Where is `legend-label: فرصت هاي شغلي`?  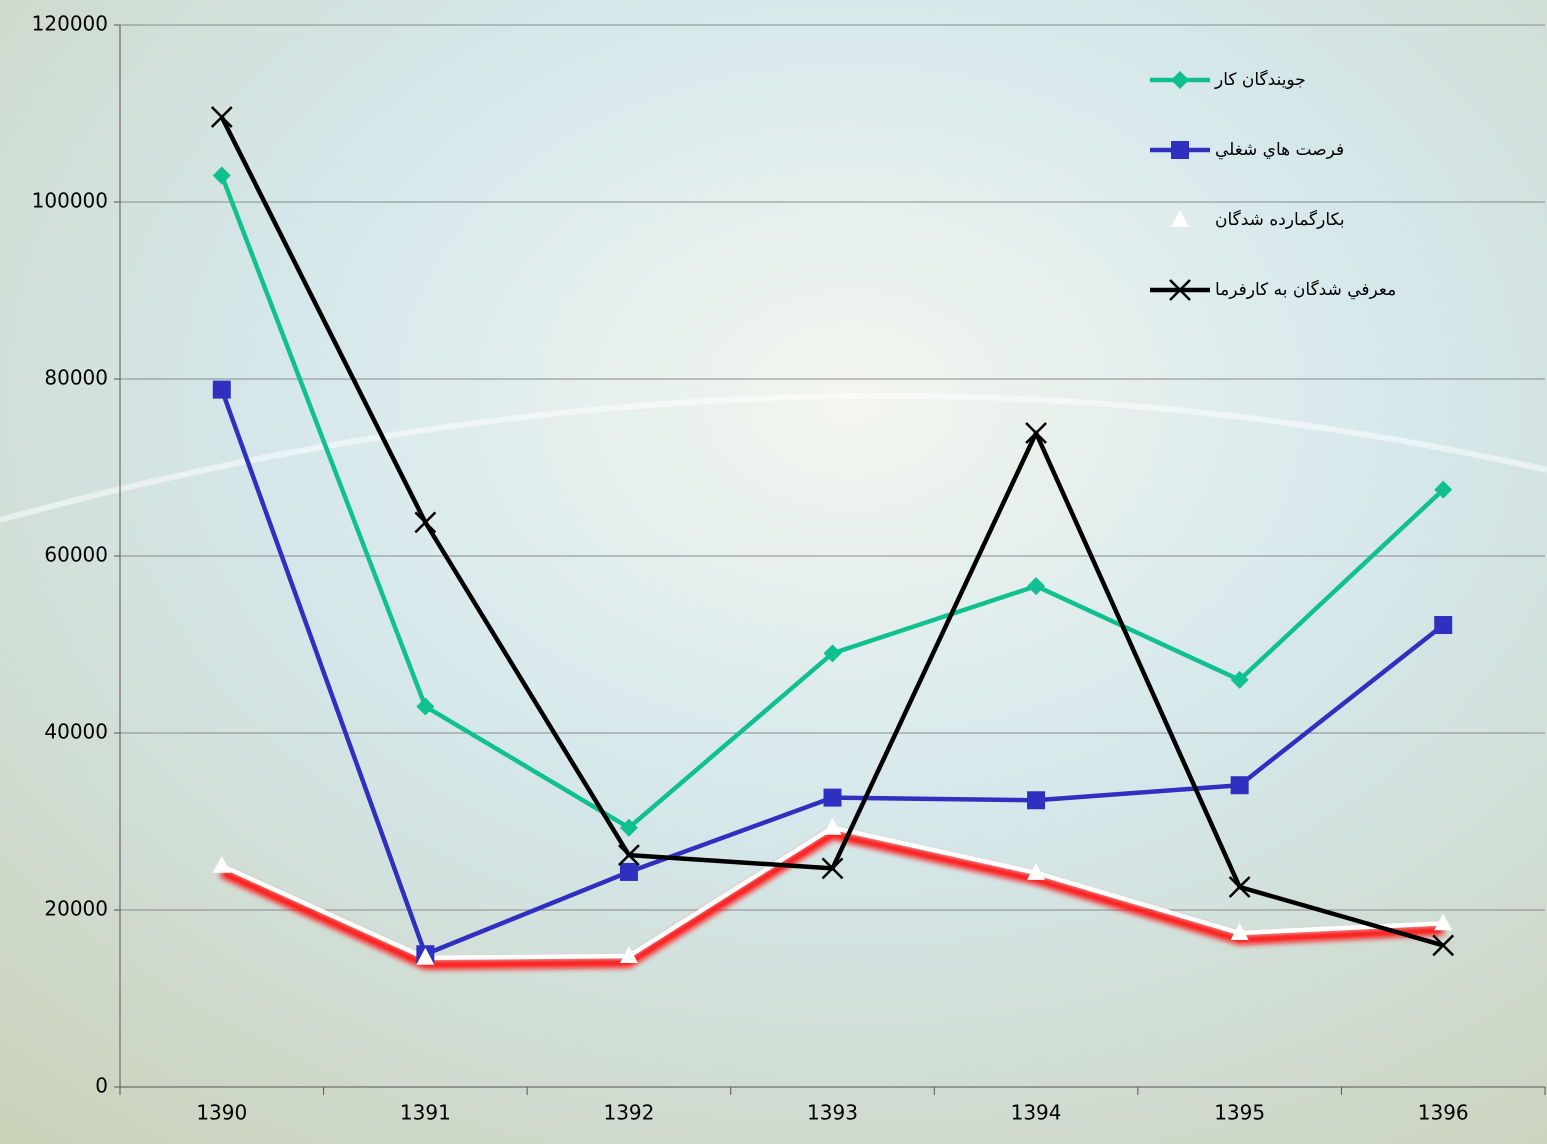
legend-label: فرصت هاي شغلي is located at coordinates (1279, 150).